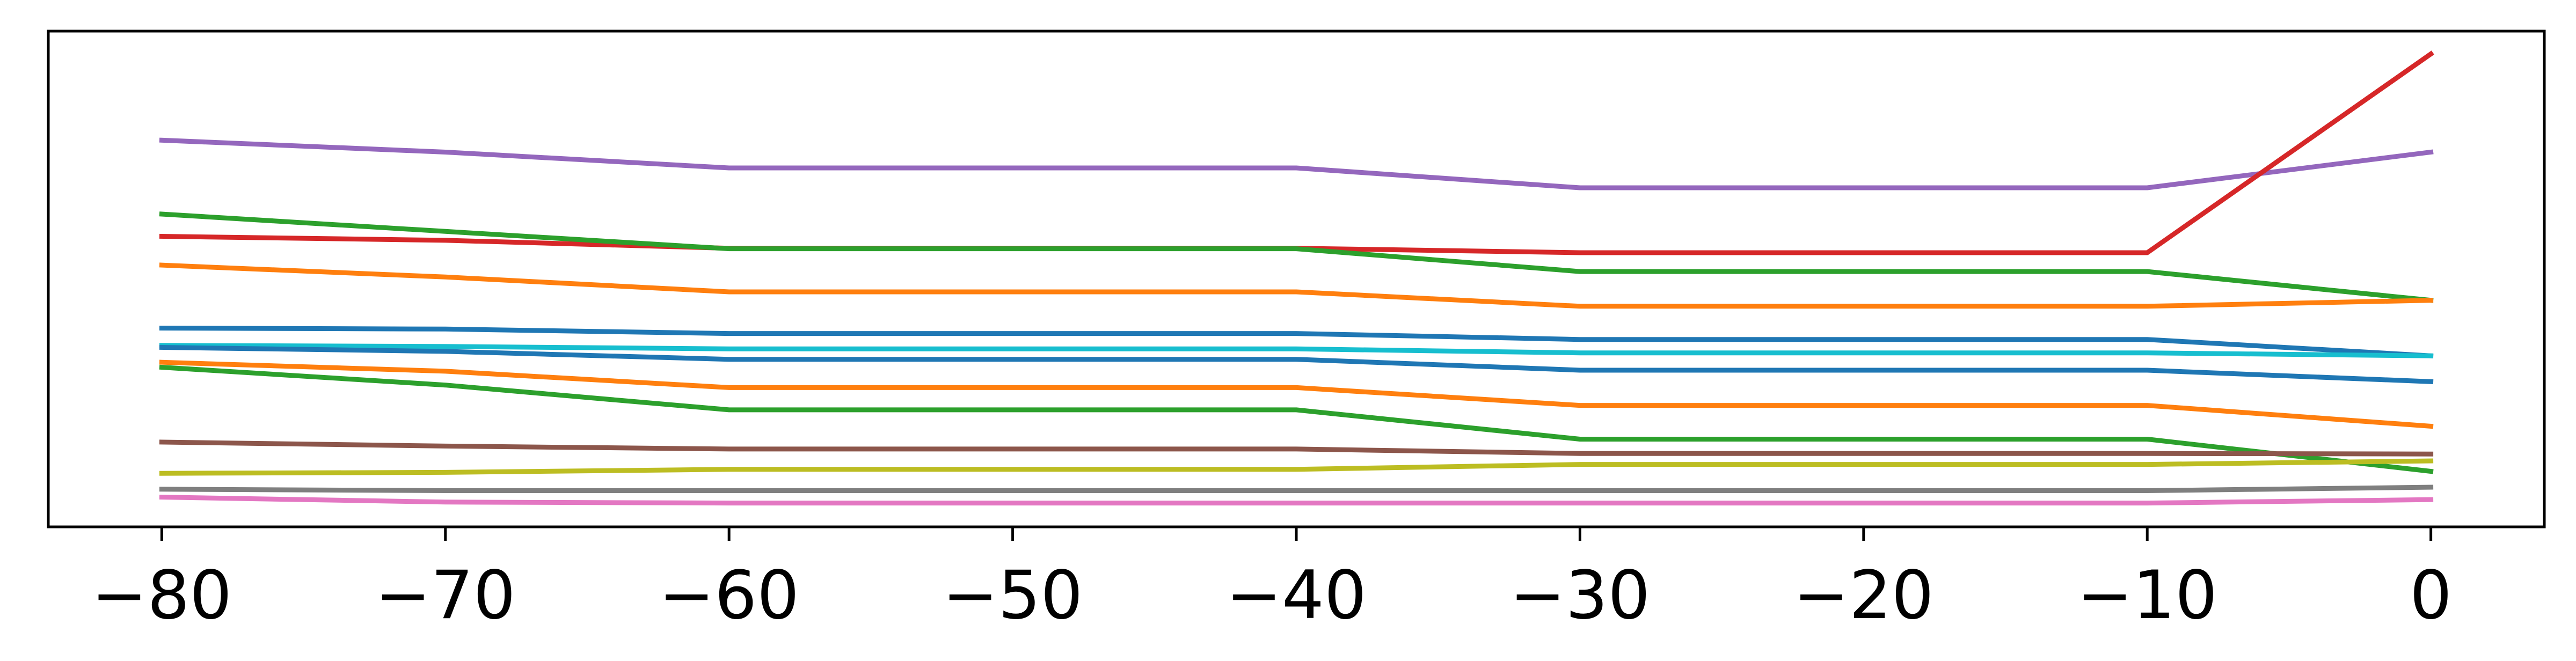 Image resolution: width=2576 pixels, height=661 pixels. I want to click on x-tick-label: −80, so click(162, 595).